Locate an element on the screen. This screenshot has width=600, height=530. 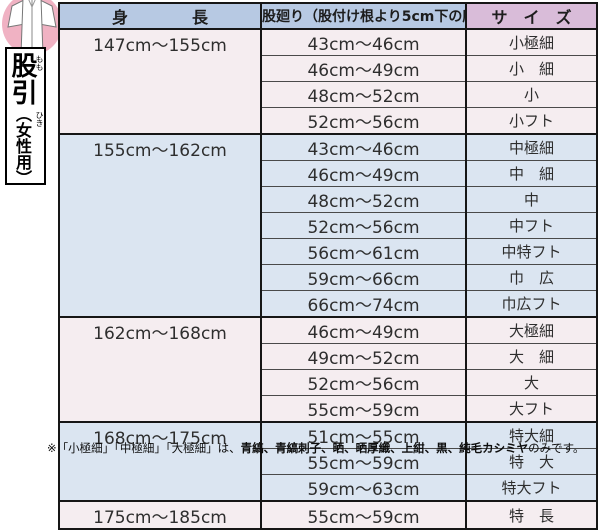
height-cell: 155cm～162cm is located at coordinates (160, 225).